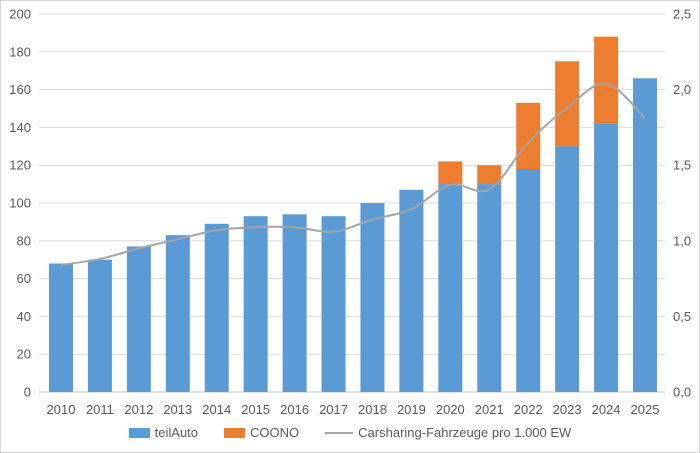 This screenshot has width=700, height=453. What do you see at coordinates (606, 409) in the screenshot?
I see `x-axis-label: 2024` at bounding box center [606, 409].